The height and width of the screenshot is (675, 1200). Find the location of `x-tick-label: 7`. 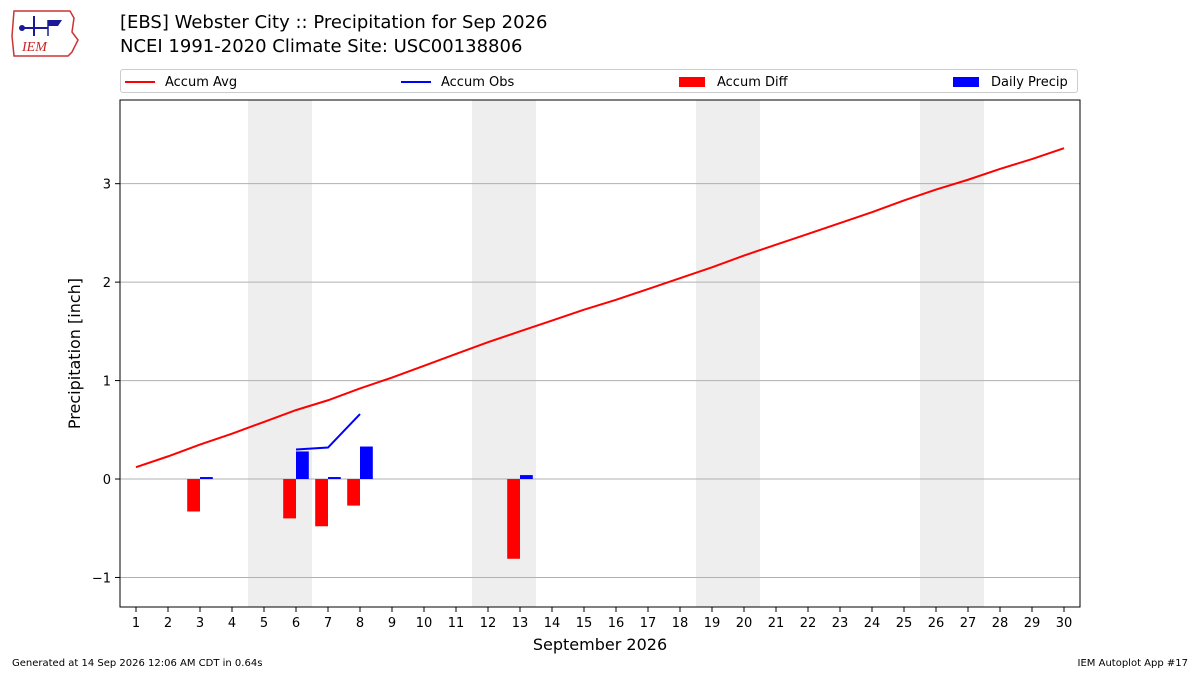

x-tick-label: 7 is located at coordinates (328, 623).